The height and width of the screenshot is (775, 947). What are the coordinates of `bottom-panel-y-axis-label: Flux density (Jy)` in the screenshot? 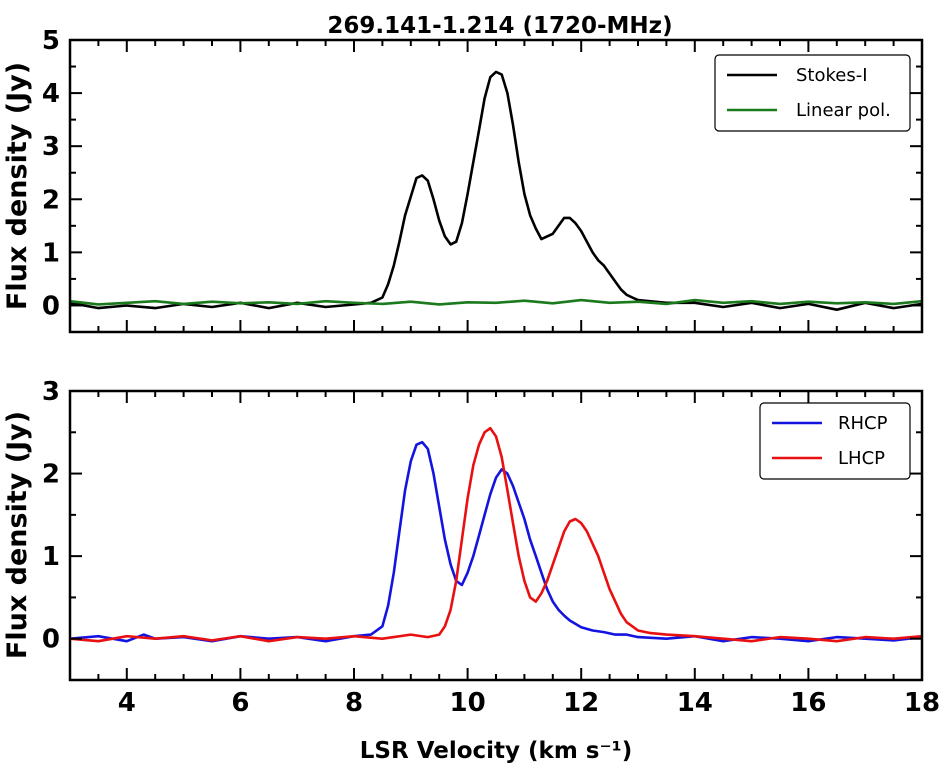 It's located at (17, 535).